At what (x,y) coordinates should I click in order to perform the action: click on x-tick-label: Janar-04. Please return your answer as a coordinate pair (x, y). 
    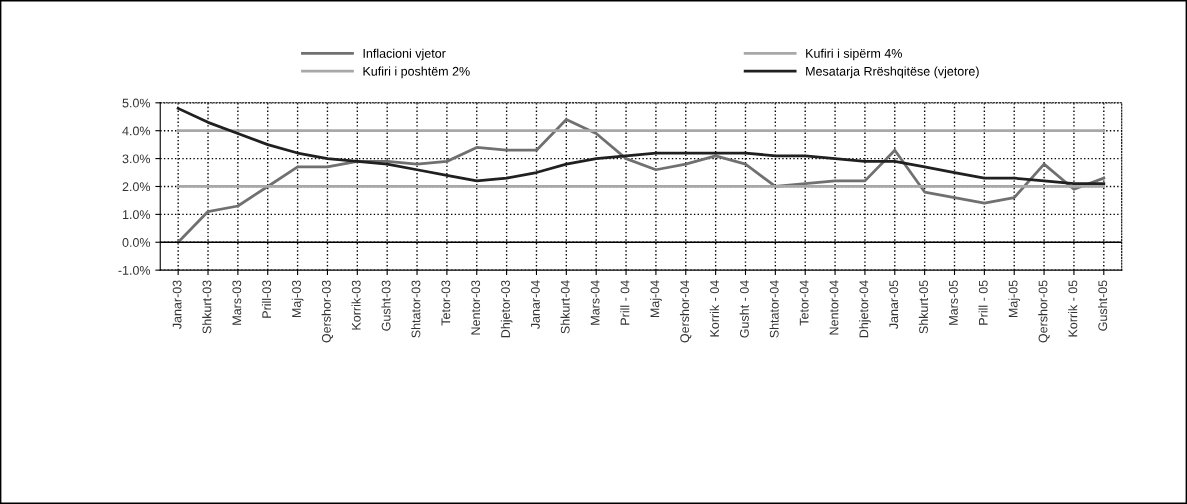
    Looking at the image, I should click on (535, 304).